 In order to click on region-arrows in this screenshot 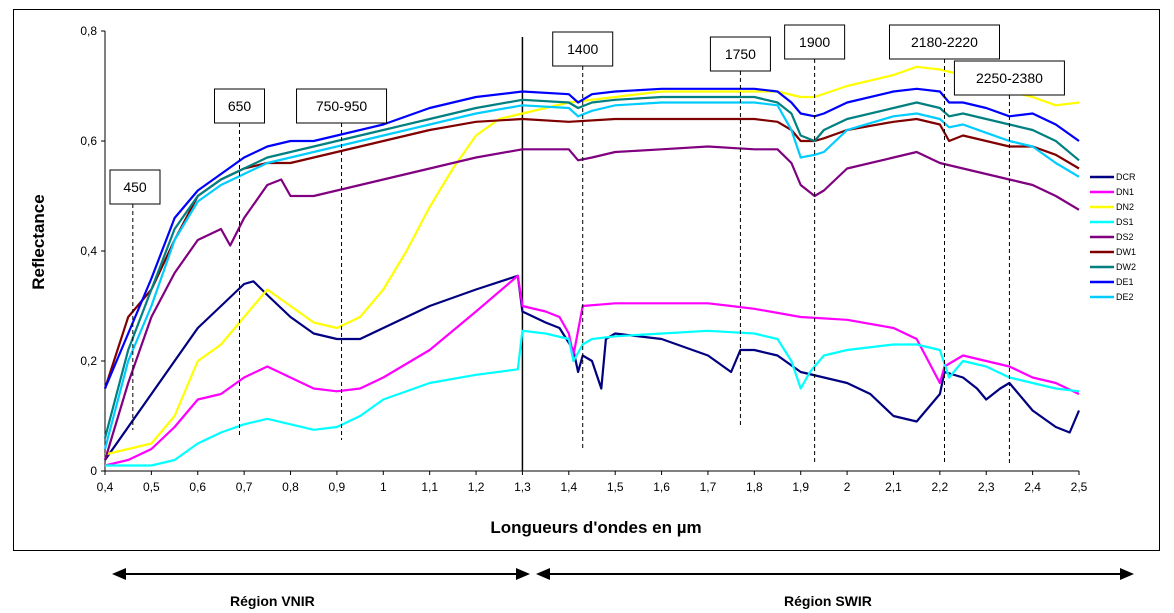, I will do `click(623, 574)`.